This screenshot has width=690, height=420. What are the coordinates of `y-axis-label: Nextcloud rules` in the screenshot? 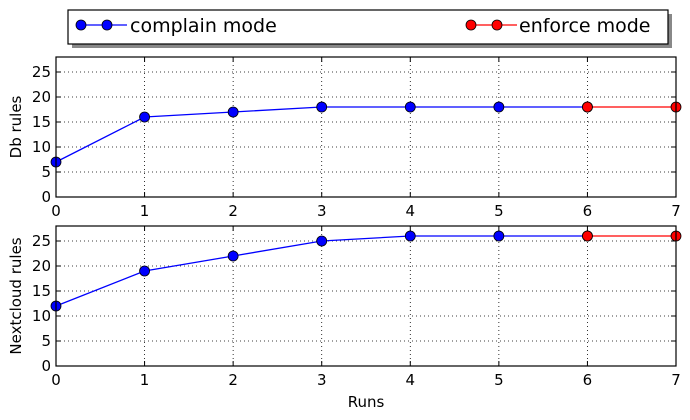 It's located at (16, 295).